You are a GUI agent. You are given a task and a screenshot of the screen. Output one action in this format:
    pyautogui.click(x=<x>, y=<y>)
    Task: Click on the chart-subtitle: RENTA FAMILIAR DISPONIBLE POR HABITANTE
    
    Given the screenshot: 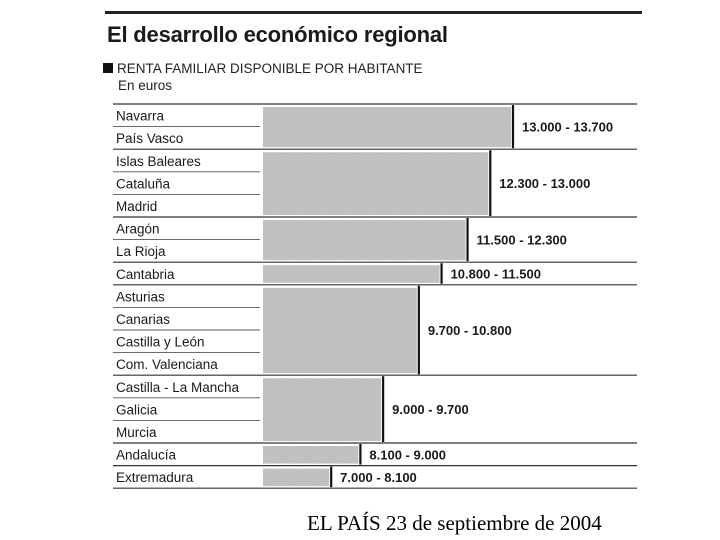 What is the action you would take?
    pyautogui.click(x=263, y=68)
    